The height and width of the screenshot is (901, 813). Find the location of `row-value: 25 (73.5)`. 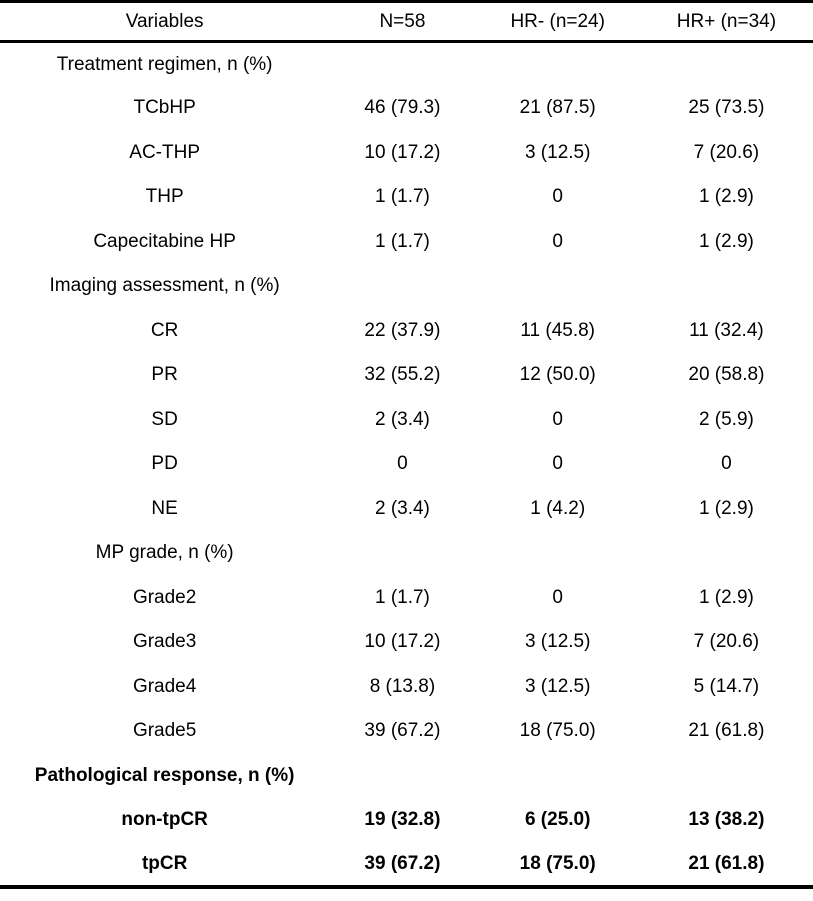

row-value: 25 (73.5) is located at coordinates (726, 108).